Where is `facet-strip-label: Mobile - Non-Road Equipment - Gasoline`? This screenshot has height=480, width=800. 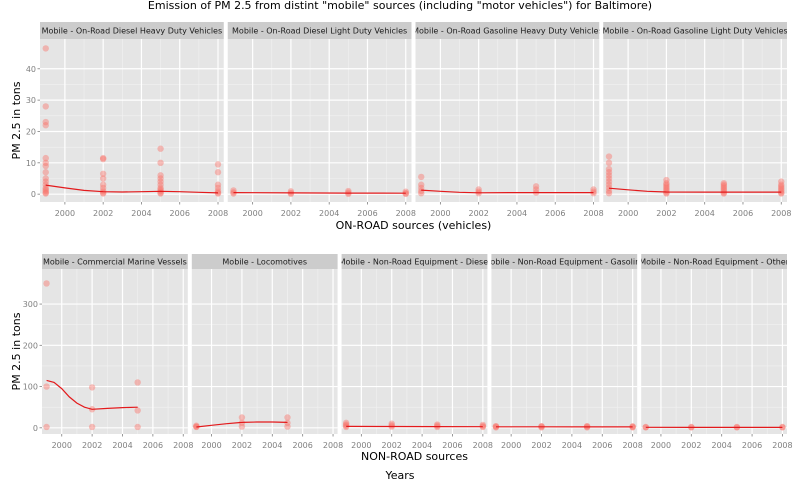 facet-strip-label: Mobile - Non-Road Equipment - Gasoline is located at coordinates (564, 262).